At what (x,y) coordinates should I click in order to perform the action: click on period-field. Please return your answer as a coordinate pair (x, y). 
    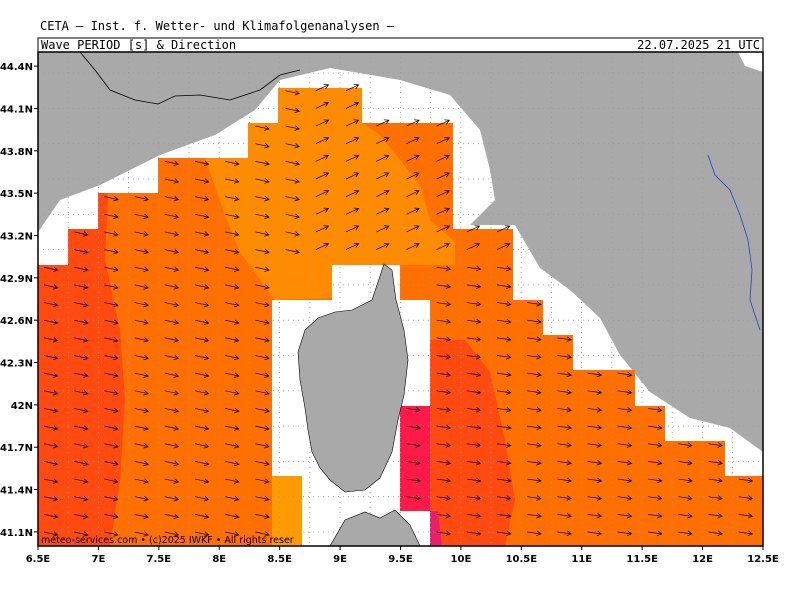
    Looking at the image, I should click on (81, 369).